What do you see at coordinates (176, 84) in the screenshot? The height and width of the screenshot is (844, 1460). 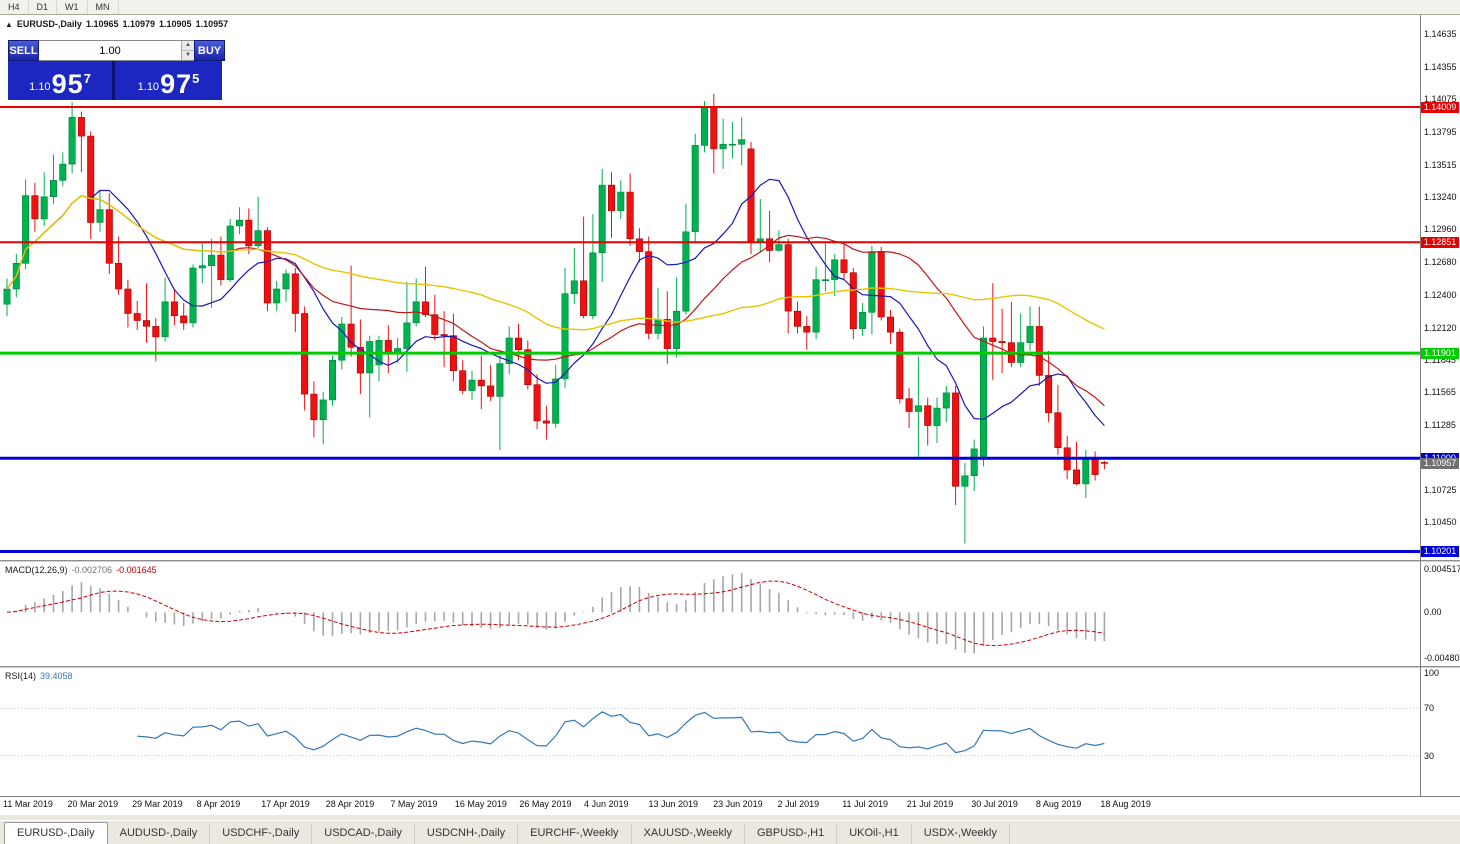 I see `buy-price-big: 97` at bounding box center [176, 84].